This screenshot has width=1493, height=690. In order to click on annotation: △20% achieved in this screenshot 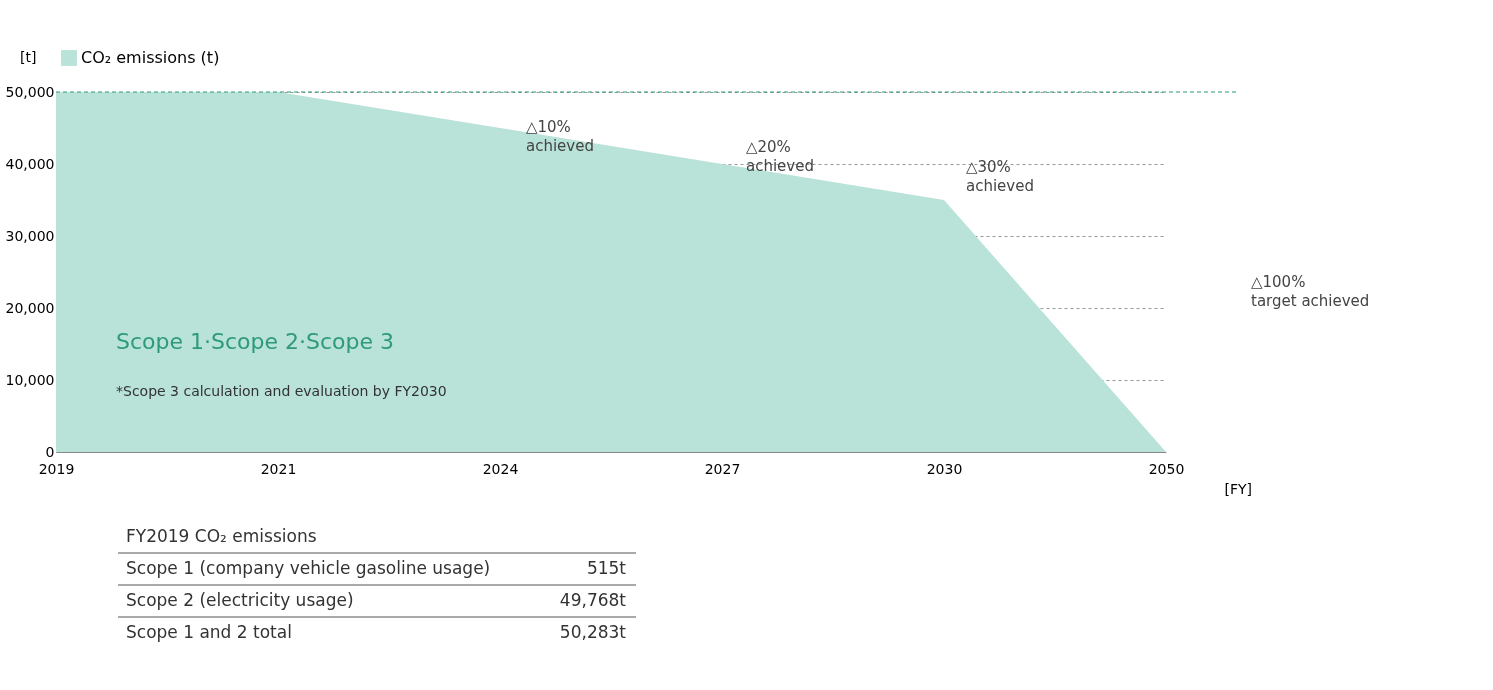, I will do `click(780, 156)`.